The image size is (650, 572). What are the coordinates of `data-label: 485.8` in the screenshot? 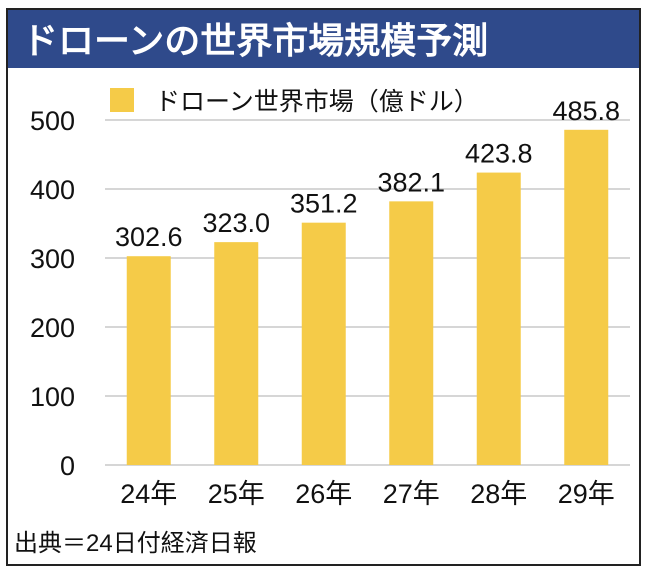 It's located at (586, 111).